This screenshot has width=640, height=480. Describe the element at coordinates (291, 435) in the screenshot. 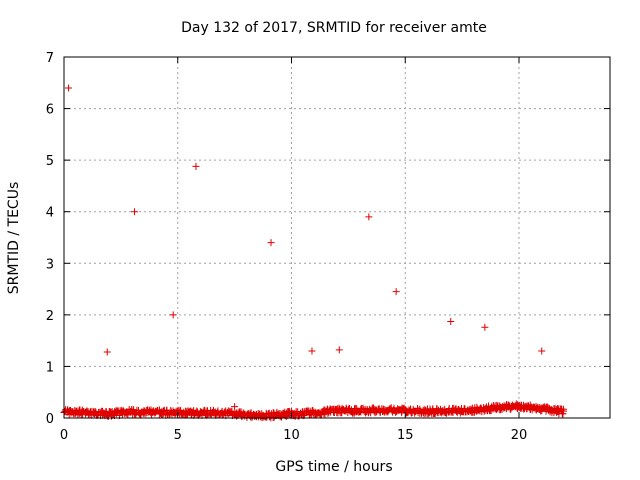

I see `x-tick-label: 10` at that location.